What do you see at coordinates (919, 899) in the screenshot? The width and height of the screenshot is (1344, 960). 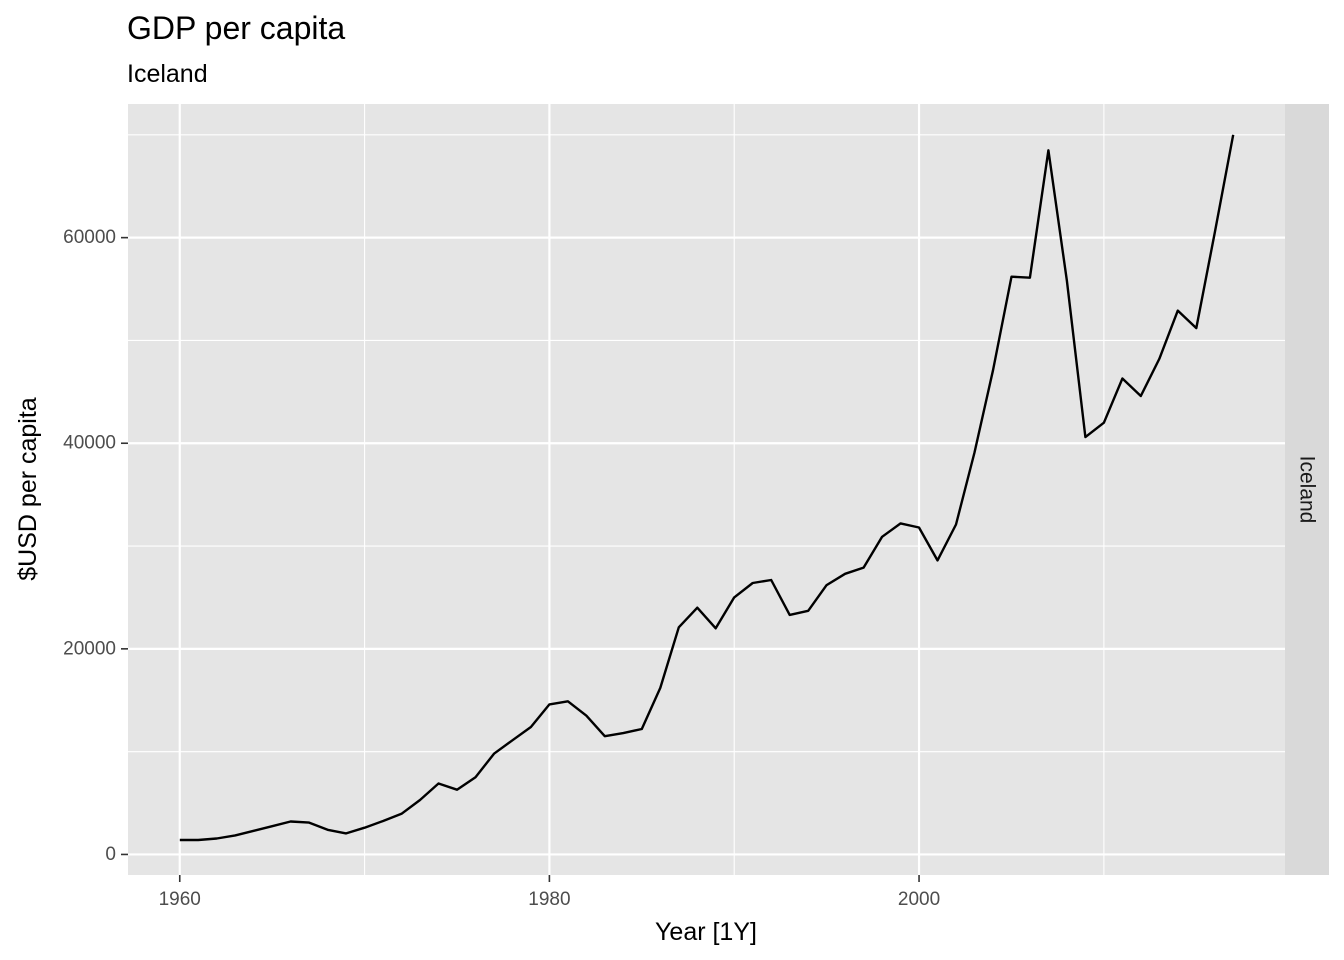 I see `x-tick-label: 2000` at bounding box center [919, 899].